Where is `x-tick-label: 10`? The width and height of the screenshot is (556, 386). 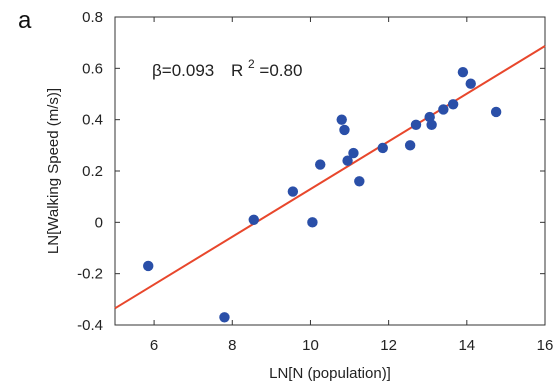
x-tick-label: 10 is located at coordinates (310, 345).